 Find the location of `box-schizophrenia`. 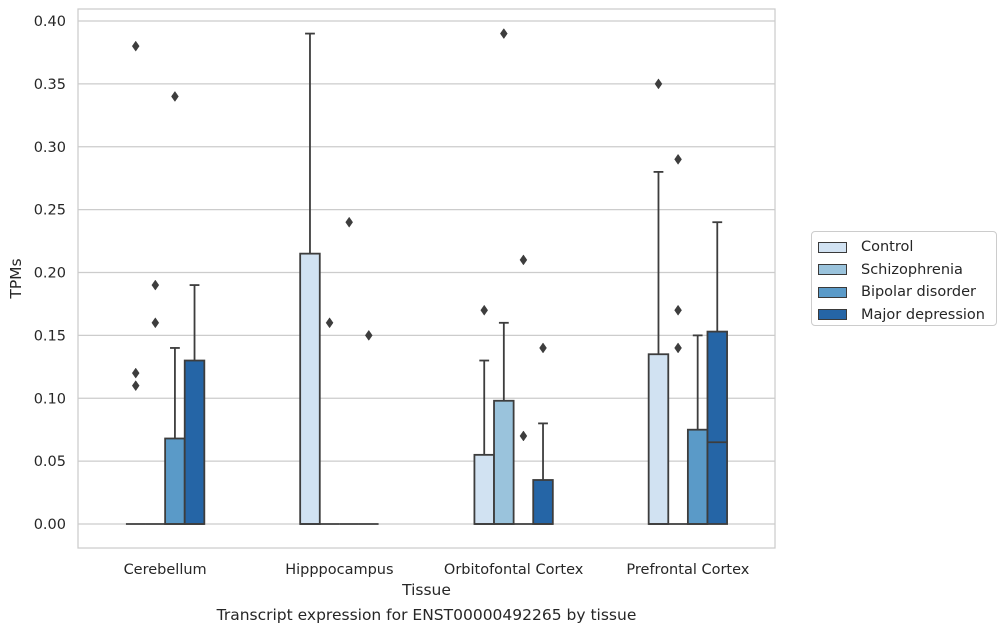

box-schizophrenia is located at coordinates (504, 423).